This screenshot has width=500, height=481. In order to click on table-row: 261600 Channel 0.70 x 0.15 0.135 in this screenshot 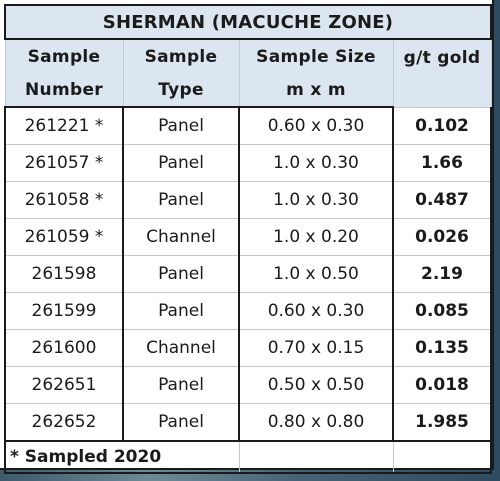, I will do `click(248, 348)`.